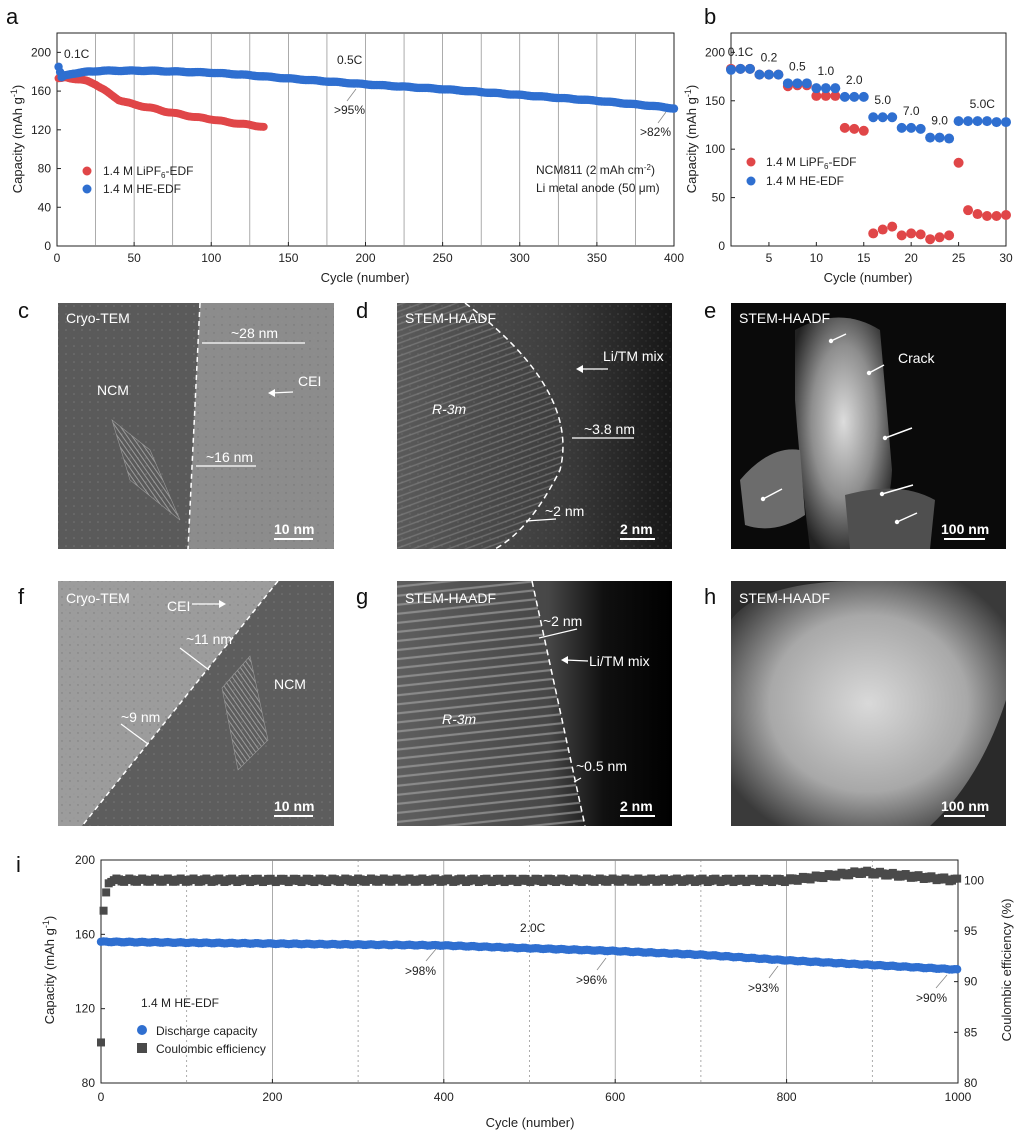 The image size is (1029, 1137). I want to click on panel-h-mode: STEM-HAADF, so click(784, 598).